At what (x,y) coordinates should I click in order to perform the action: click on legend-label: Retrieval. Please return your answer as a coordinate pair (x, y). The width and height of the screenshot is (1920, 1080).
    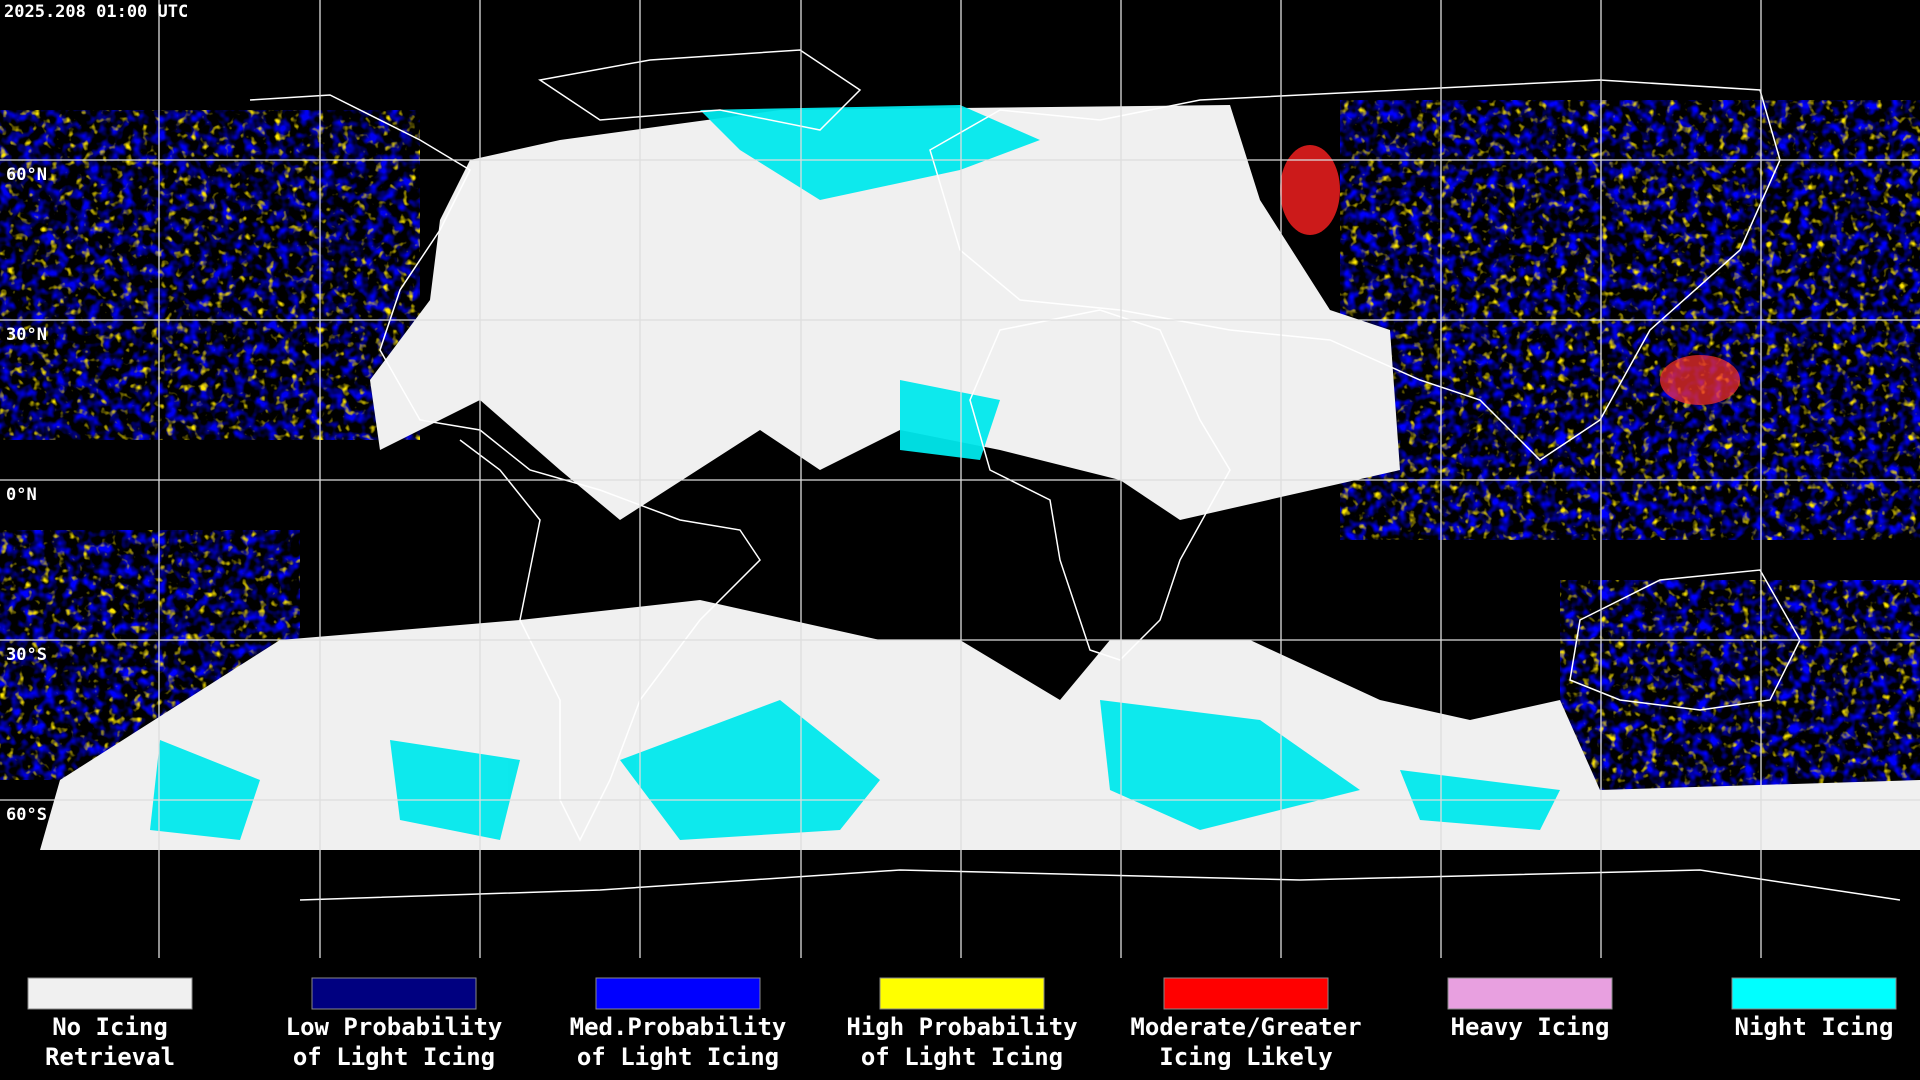
    Looking at the image, I should click on (110, 1057).